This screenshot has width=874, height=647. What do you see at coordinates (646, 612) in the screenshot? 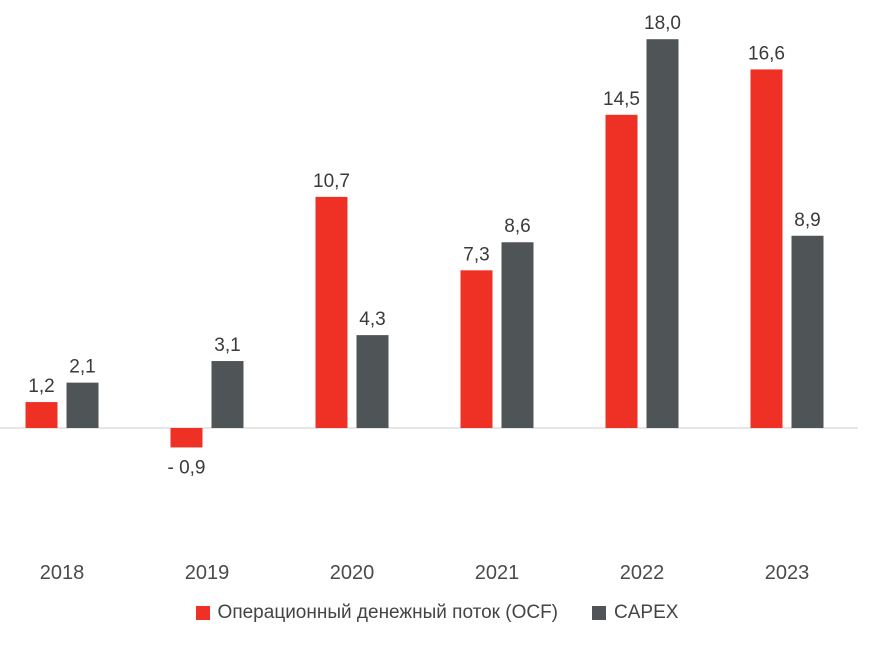
I see `legend-label-capex: CAPEX` at bounding box center [646, 612].